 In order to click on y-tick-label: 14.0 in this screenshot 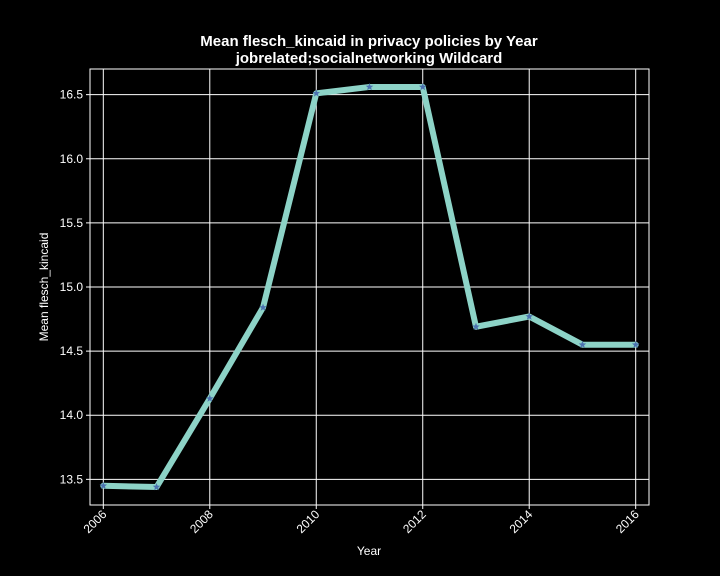, I will do `click(72, 415)`.